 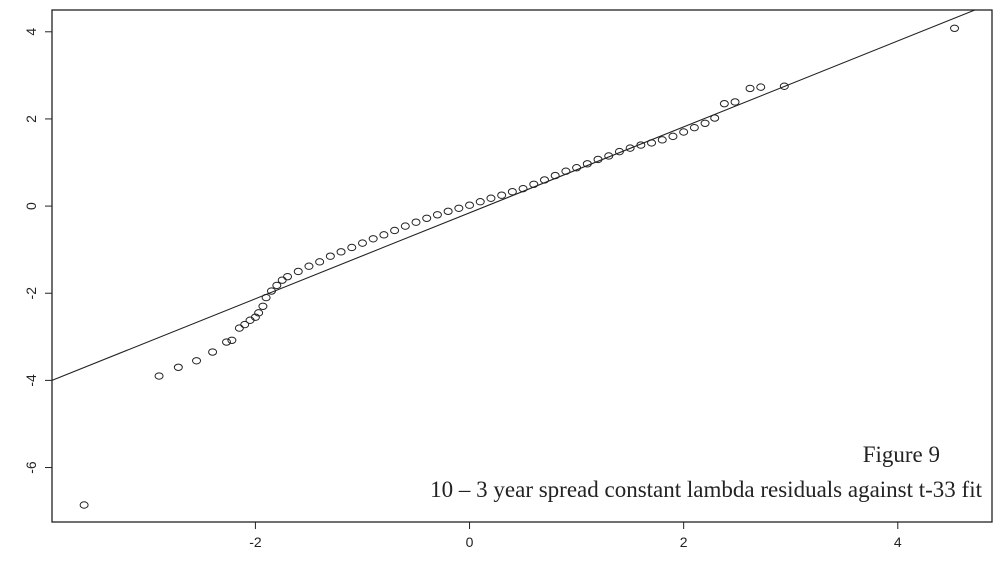 I want to click on x-tick-label: -2, so click(x=255, y=542).